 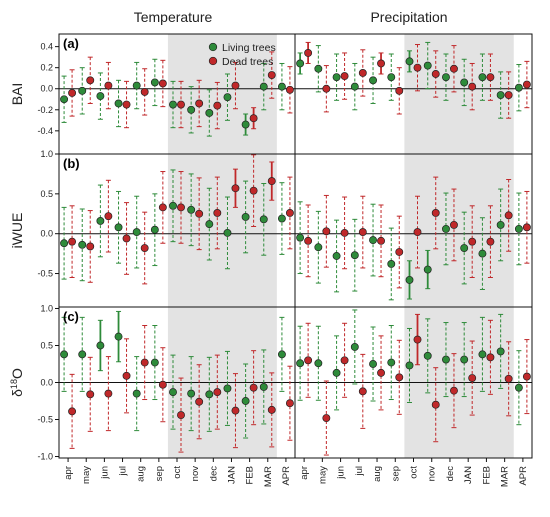 I want to click on ytick-label: -0.5, so click(x=45, y=420).